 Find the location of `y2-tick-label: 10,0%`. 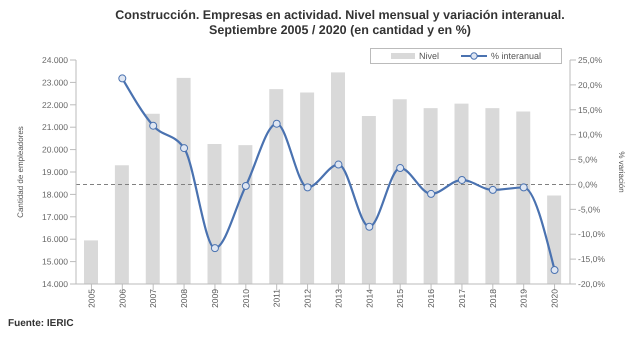

y2-tick-label: 10,0% is located at coordinates (590, 135).